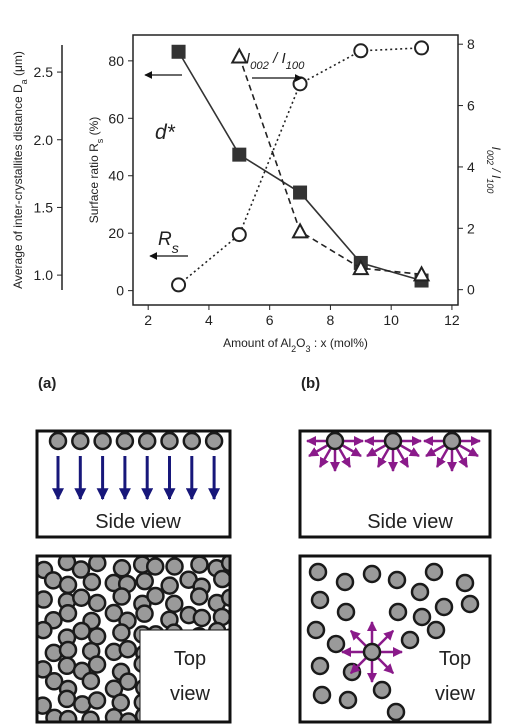 Image resolution: width=511 pixels, height=724 pixels. What do you see at coordinates (24, 81) in the screenshot?
I see `y3-axis-label-part: a` at bounding box center [24, 81].